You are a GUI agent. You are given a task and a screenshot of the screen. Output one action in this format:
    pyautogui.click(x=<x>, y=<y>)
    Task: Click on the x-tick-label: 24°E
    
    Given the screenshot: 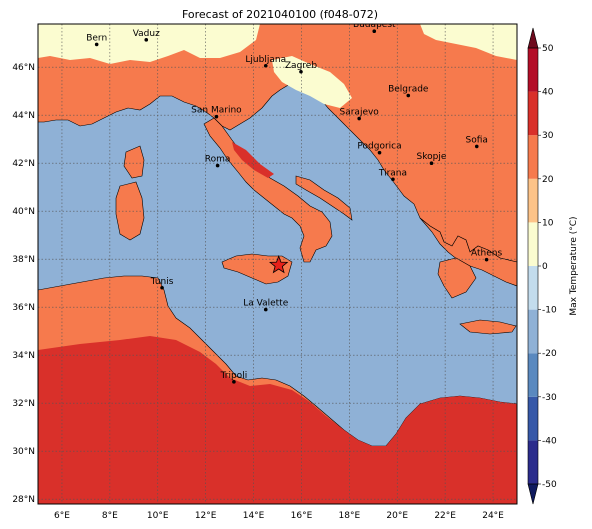 What is the action you would take?
    pyautogui.click(x=493, y=516)
    